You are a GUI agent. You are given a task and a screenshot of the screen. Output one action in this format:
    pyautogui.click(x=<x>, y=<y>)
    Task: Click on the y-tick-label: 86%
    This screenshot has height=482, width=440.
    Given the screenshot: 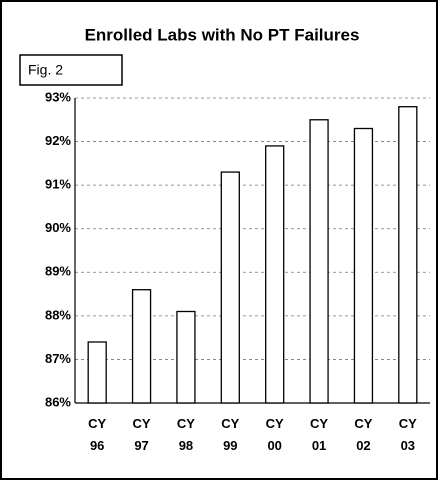 What is the action you would take?
    pyautogui.click(x=58, y=401)
    